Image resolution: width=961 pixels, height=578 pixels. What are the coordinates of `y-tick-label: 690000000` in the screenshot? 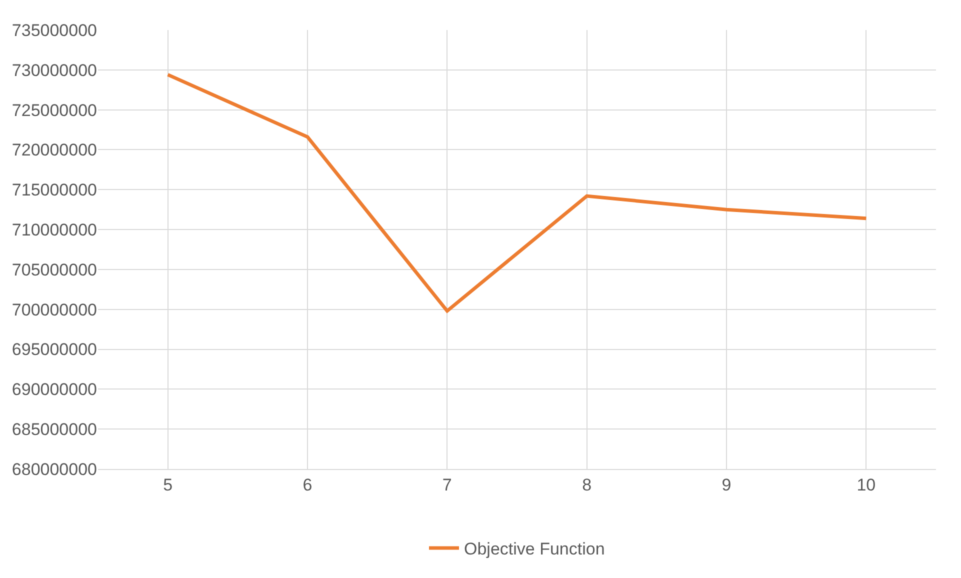 It's located at (54, 390).